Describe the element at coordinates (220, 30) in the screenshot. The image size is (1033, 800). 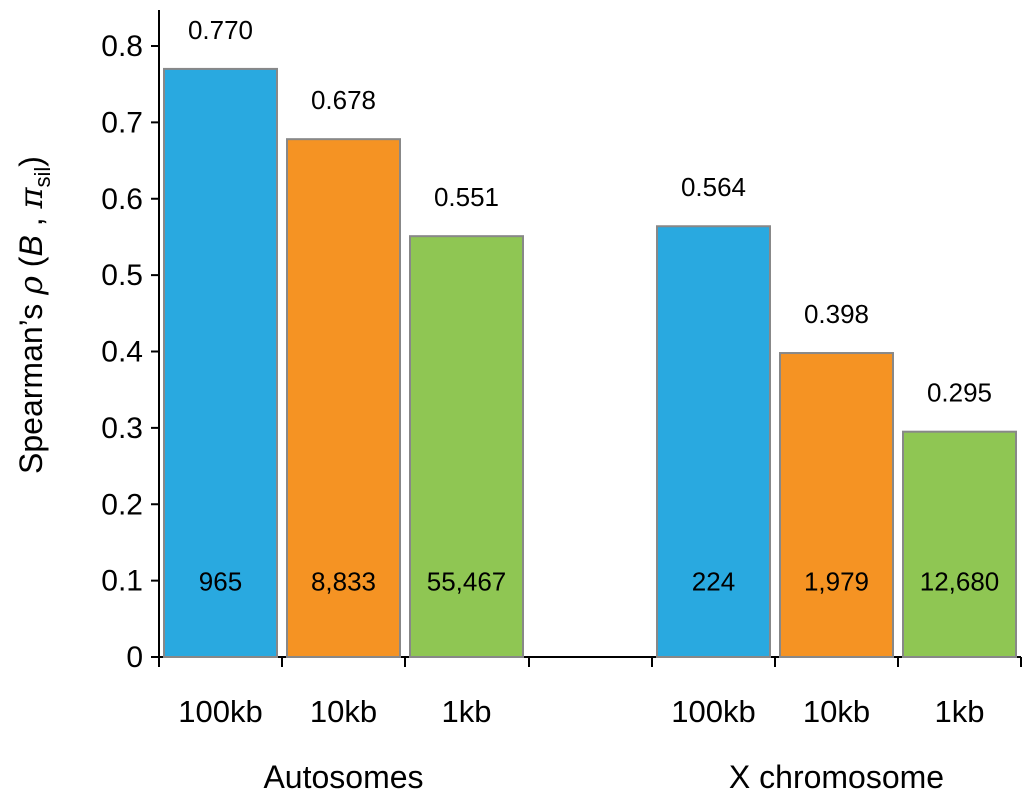
I see `bar-value-label: 0.770` at that location.